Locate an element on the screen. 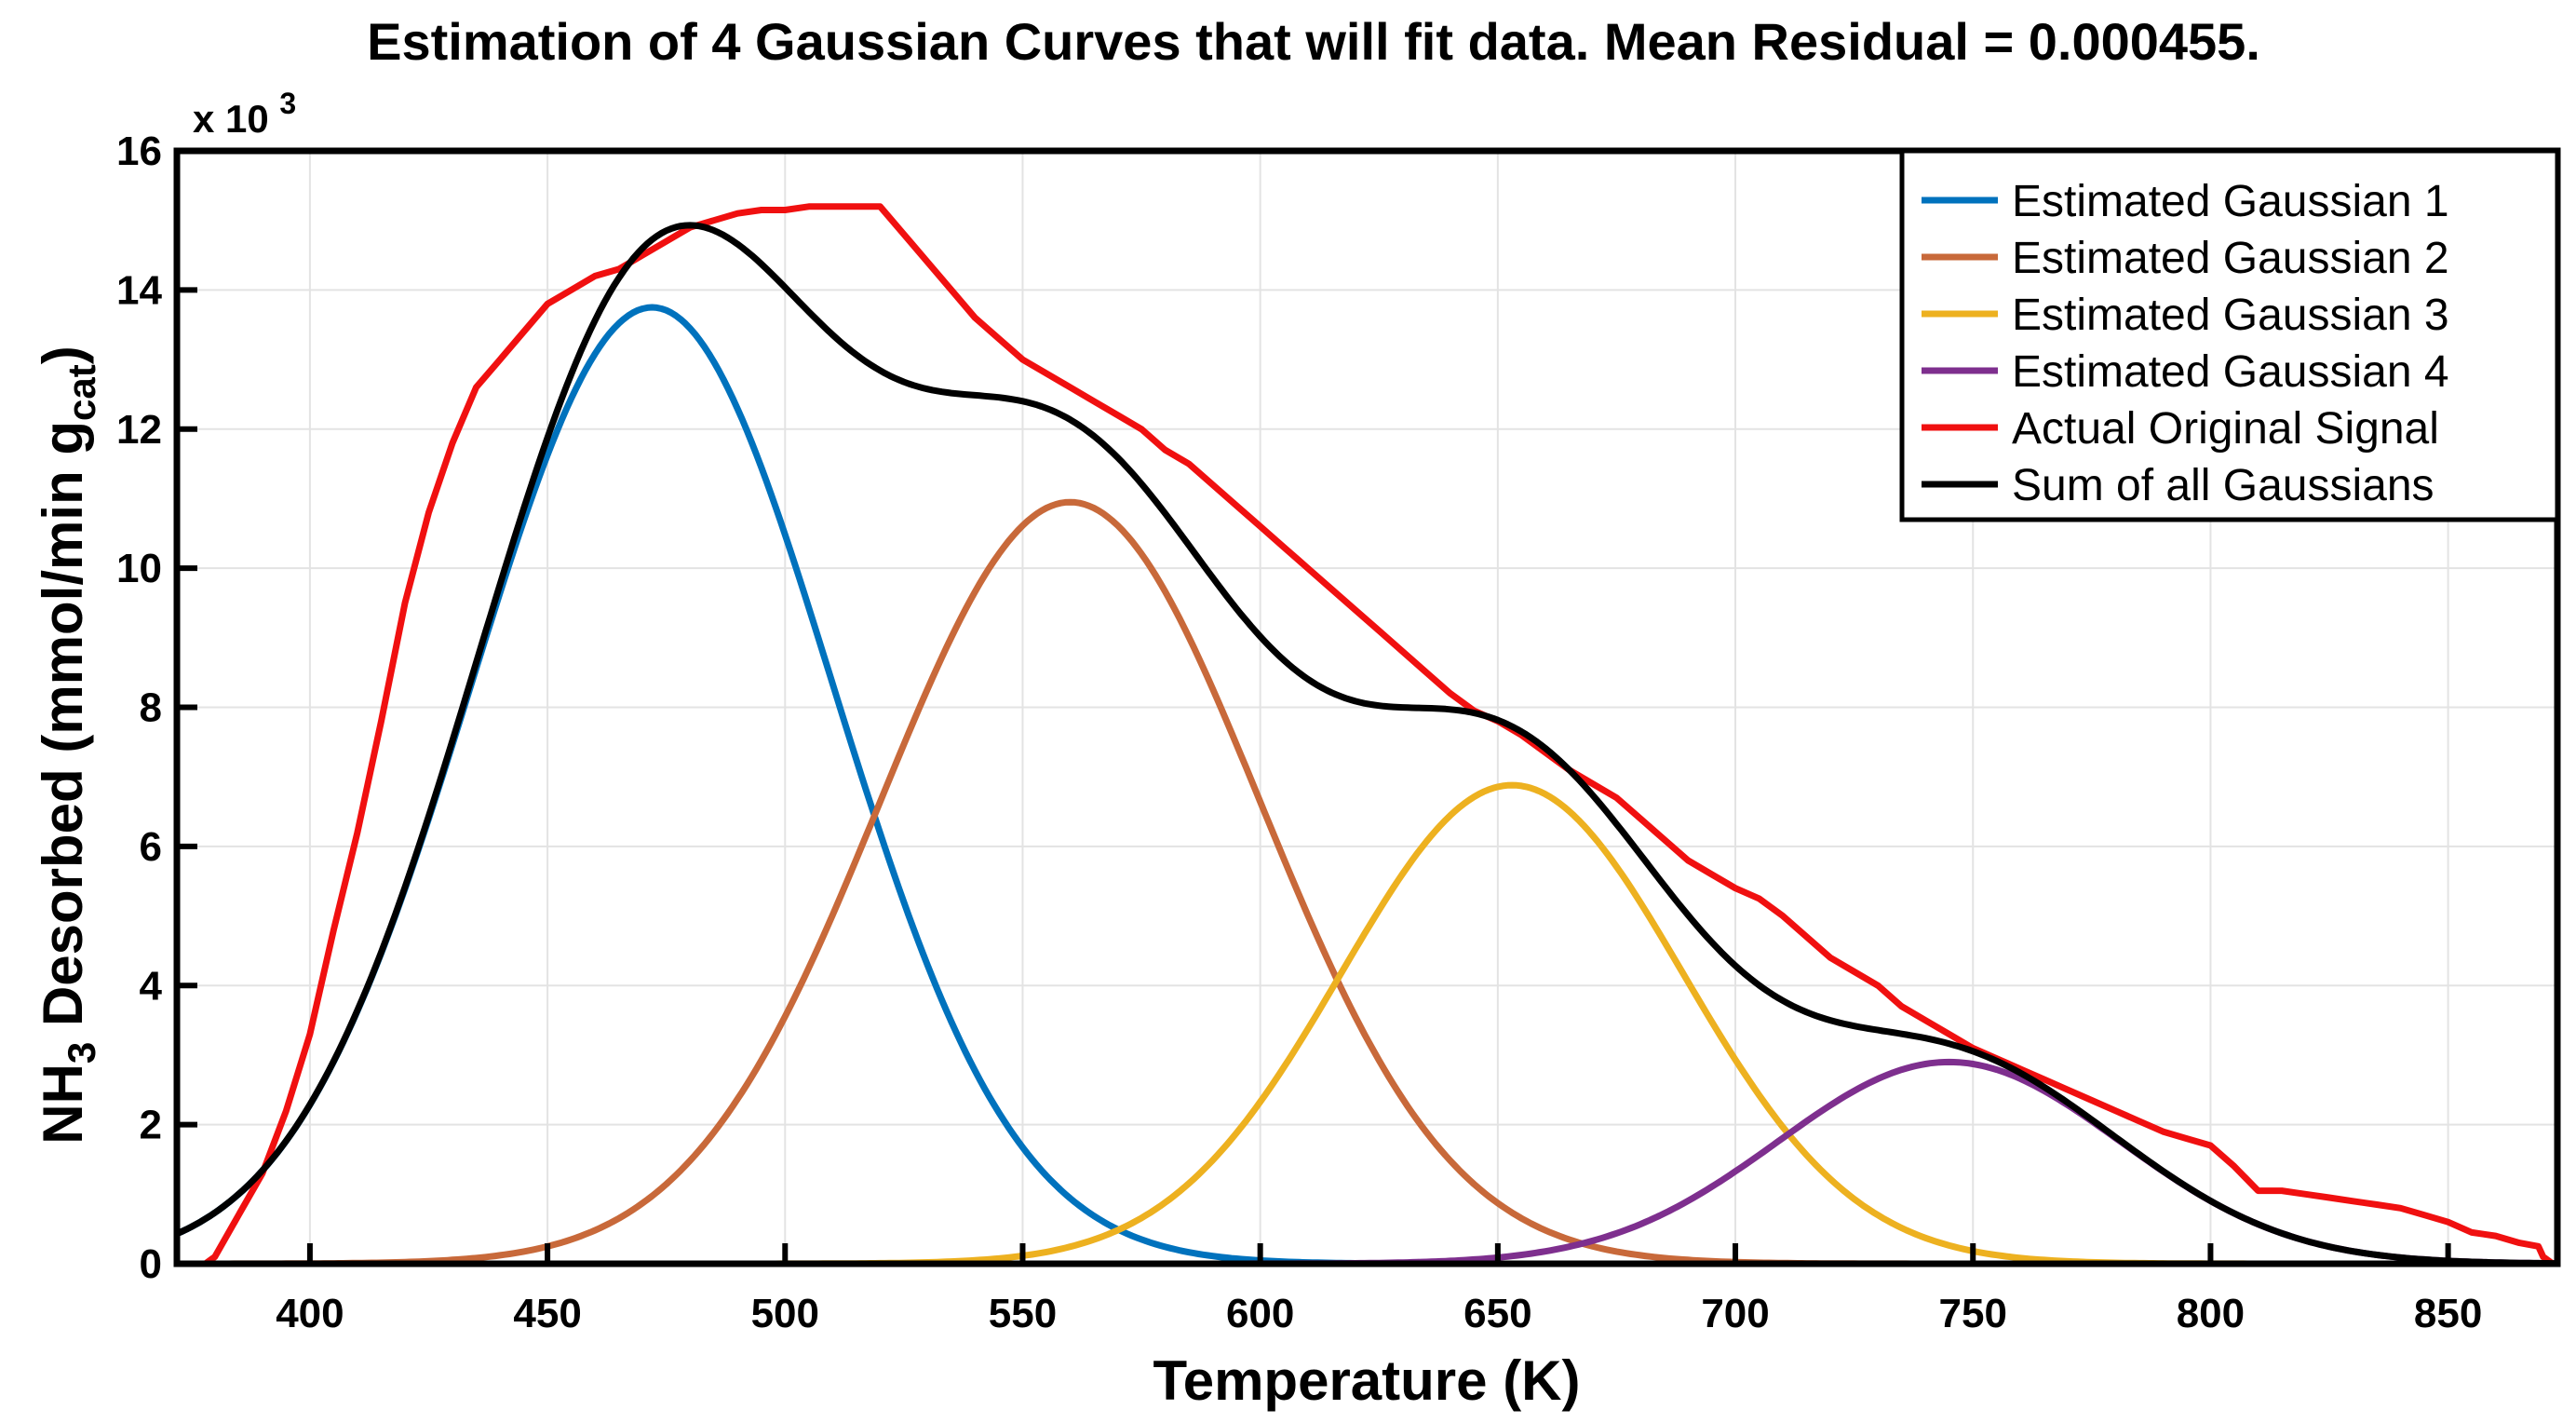 This screenshot has height=1423, width=2576. y-tick-label: 16 is located at coordinates (139, 151).